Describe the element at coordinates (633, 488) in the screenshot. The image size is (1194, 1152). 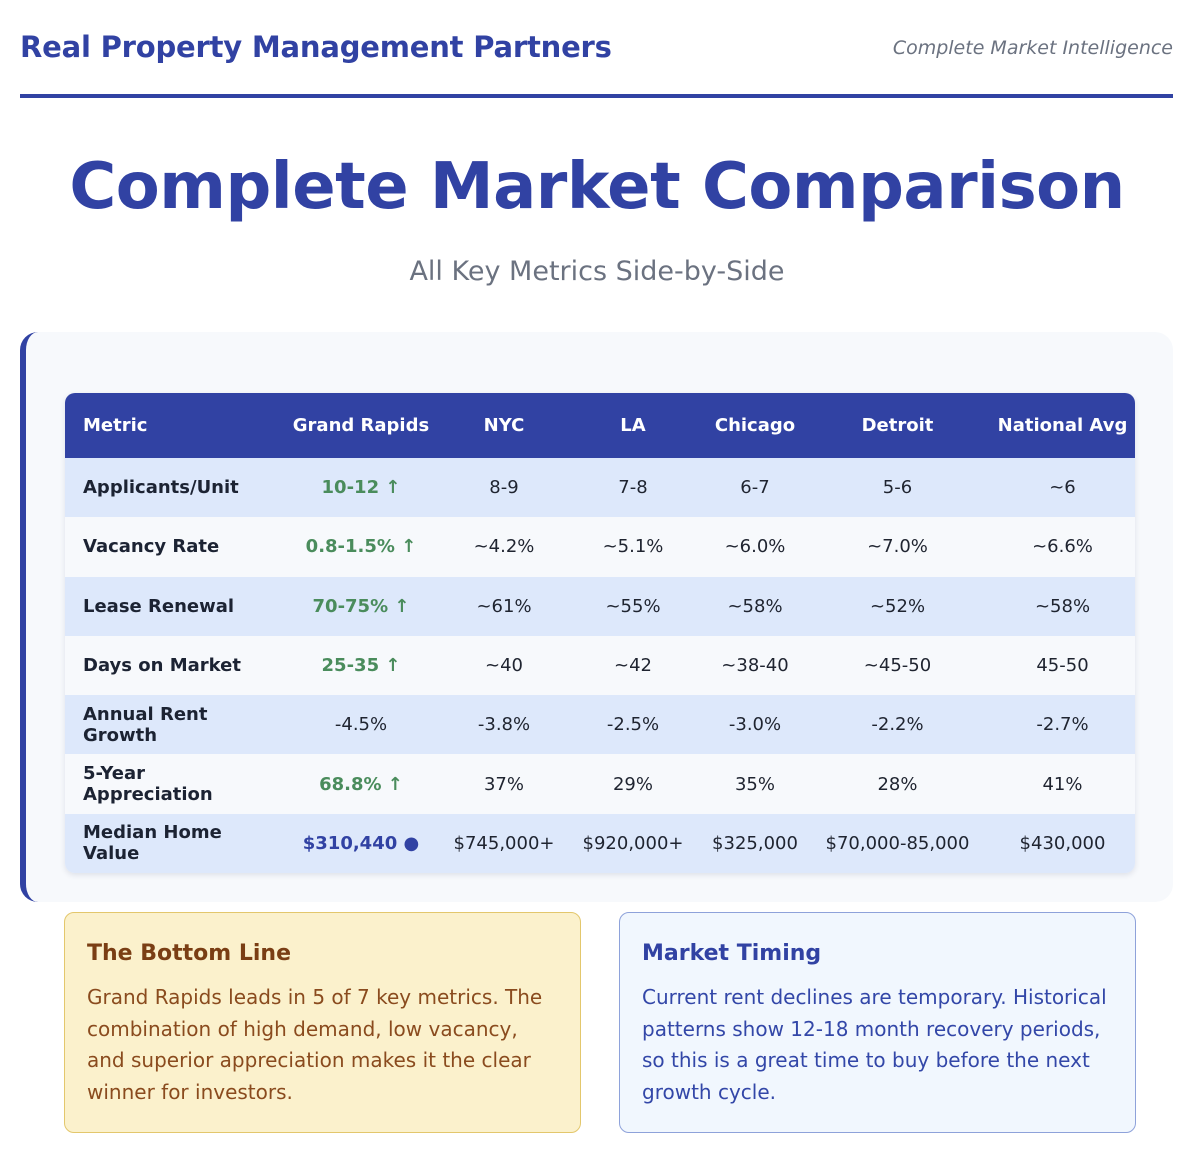
I see `la-value: 7-8` at that location.